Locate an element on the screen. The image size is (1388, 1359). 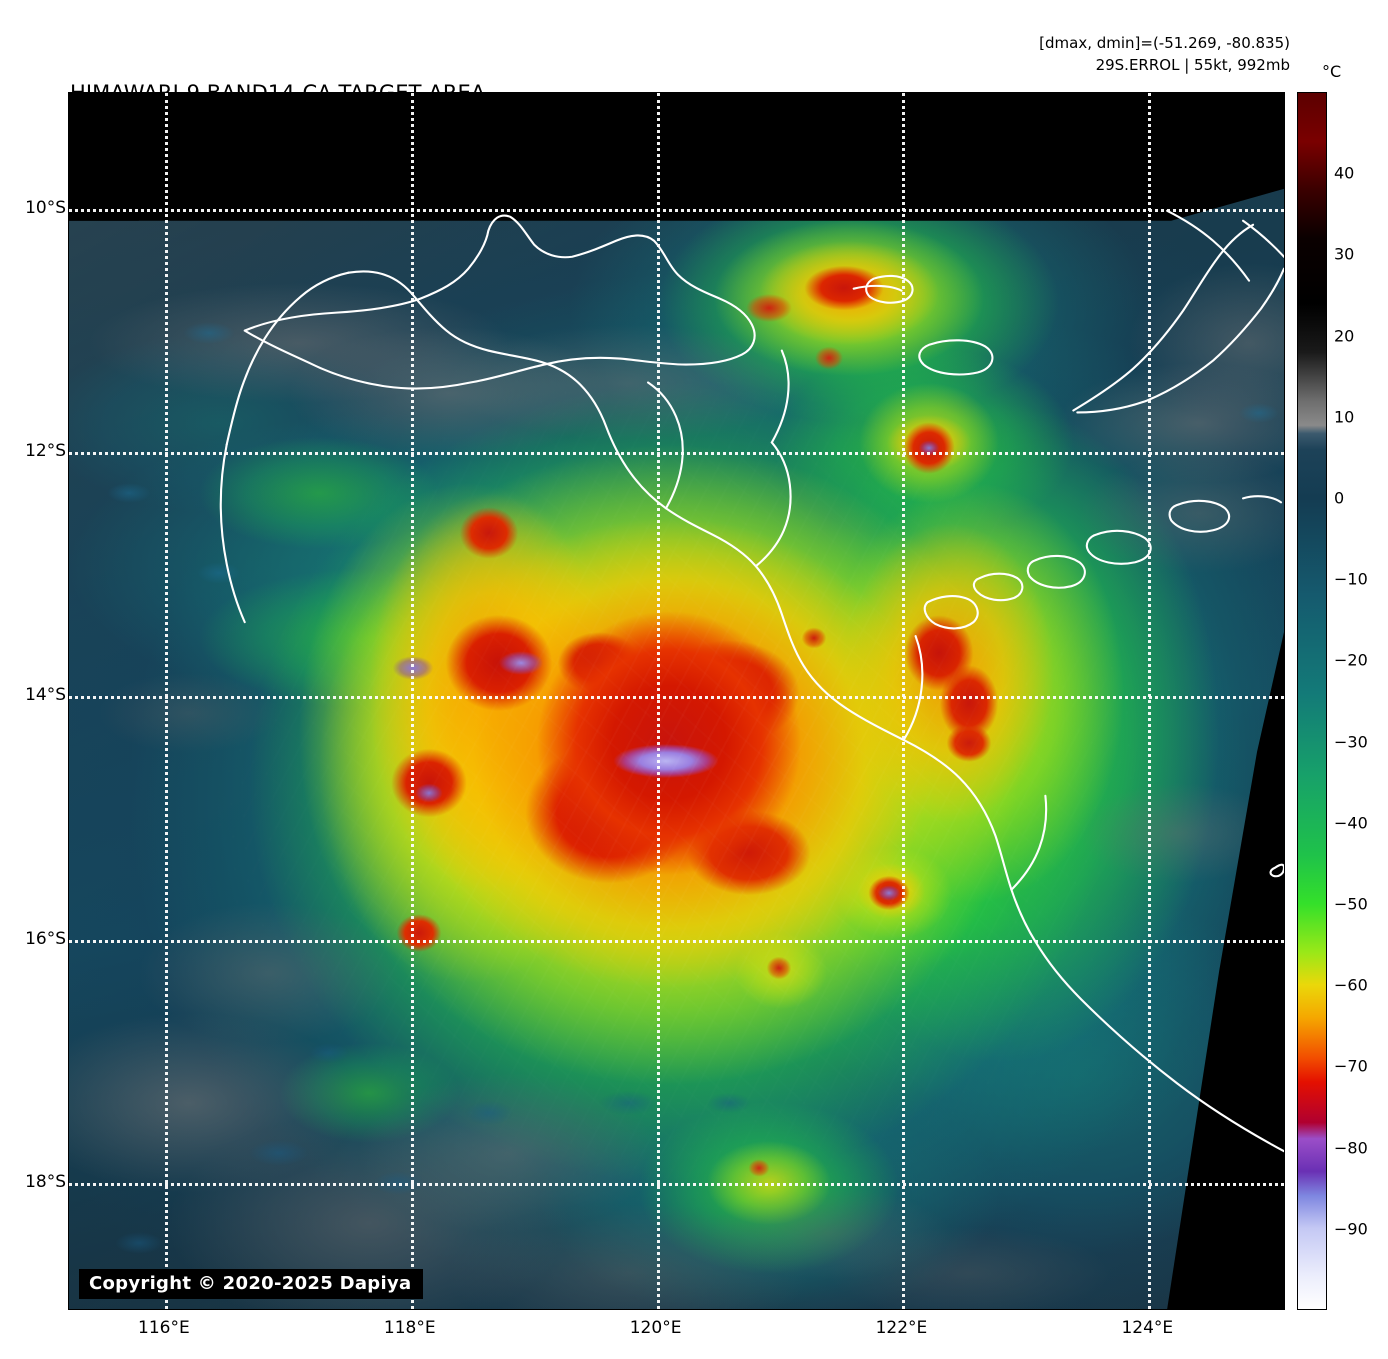
storm-info-label: 29S.ERROL | 55kt, 992mb is located at coordinates (1192, 64).